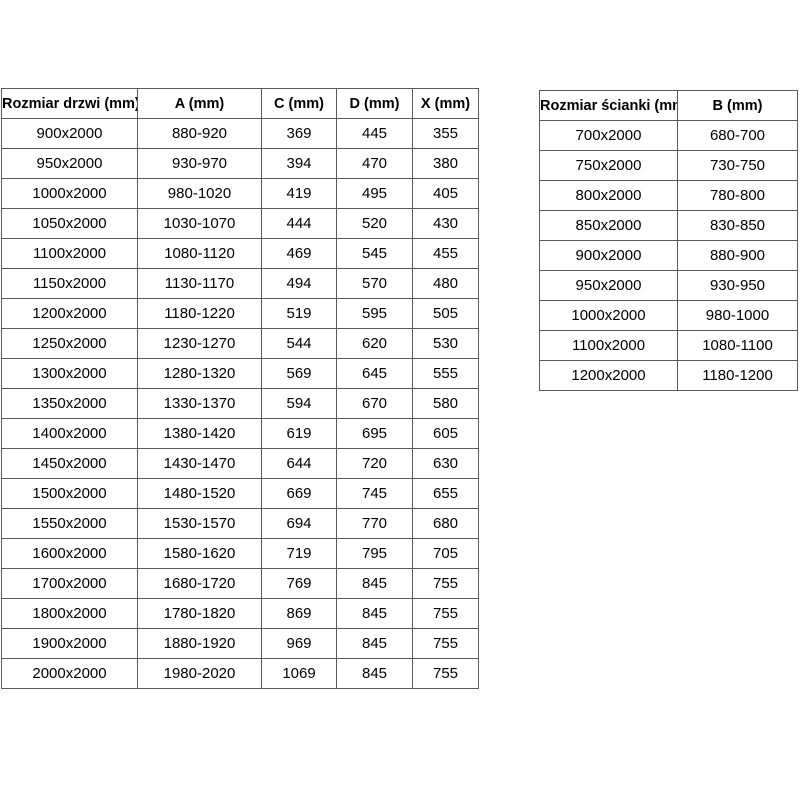  I want to click on table-row: 1050x2000 1030-1070 444 520 430, so click(240, 223).